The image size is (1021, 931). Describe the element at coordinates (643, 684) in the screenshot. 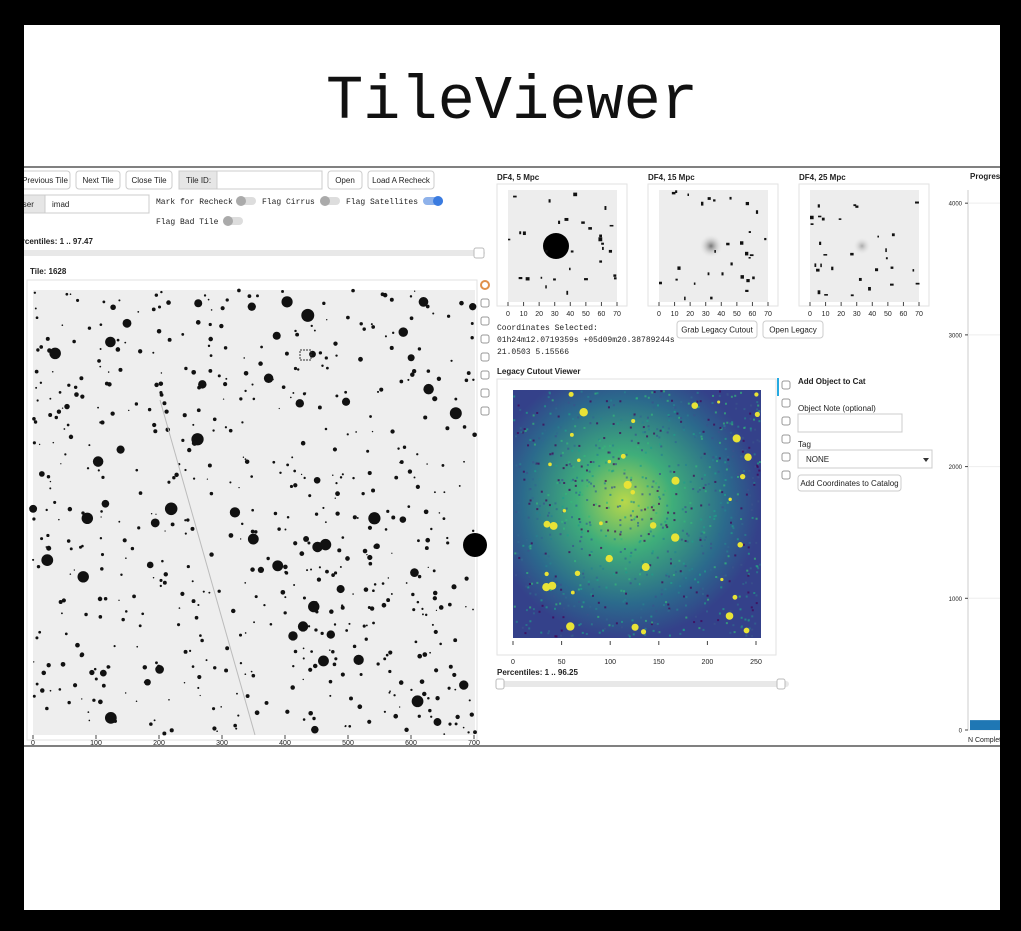

I see `slider-track` at that location.